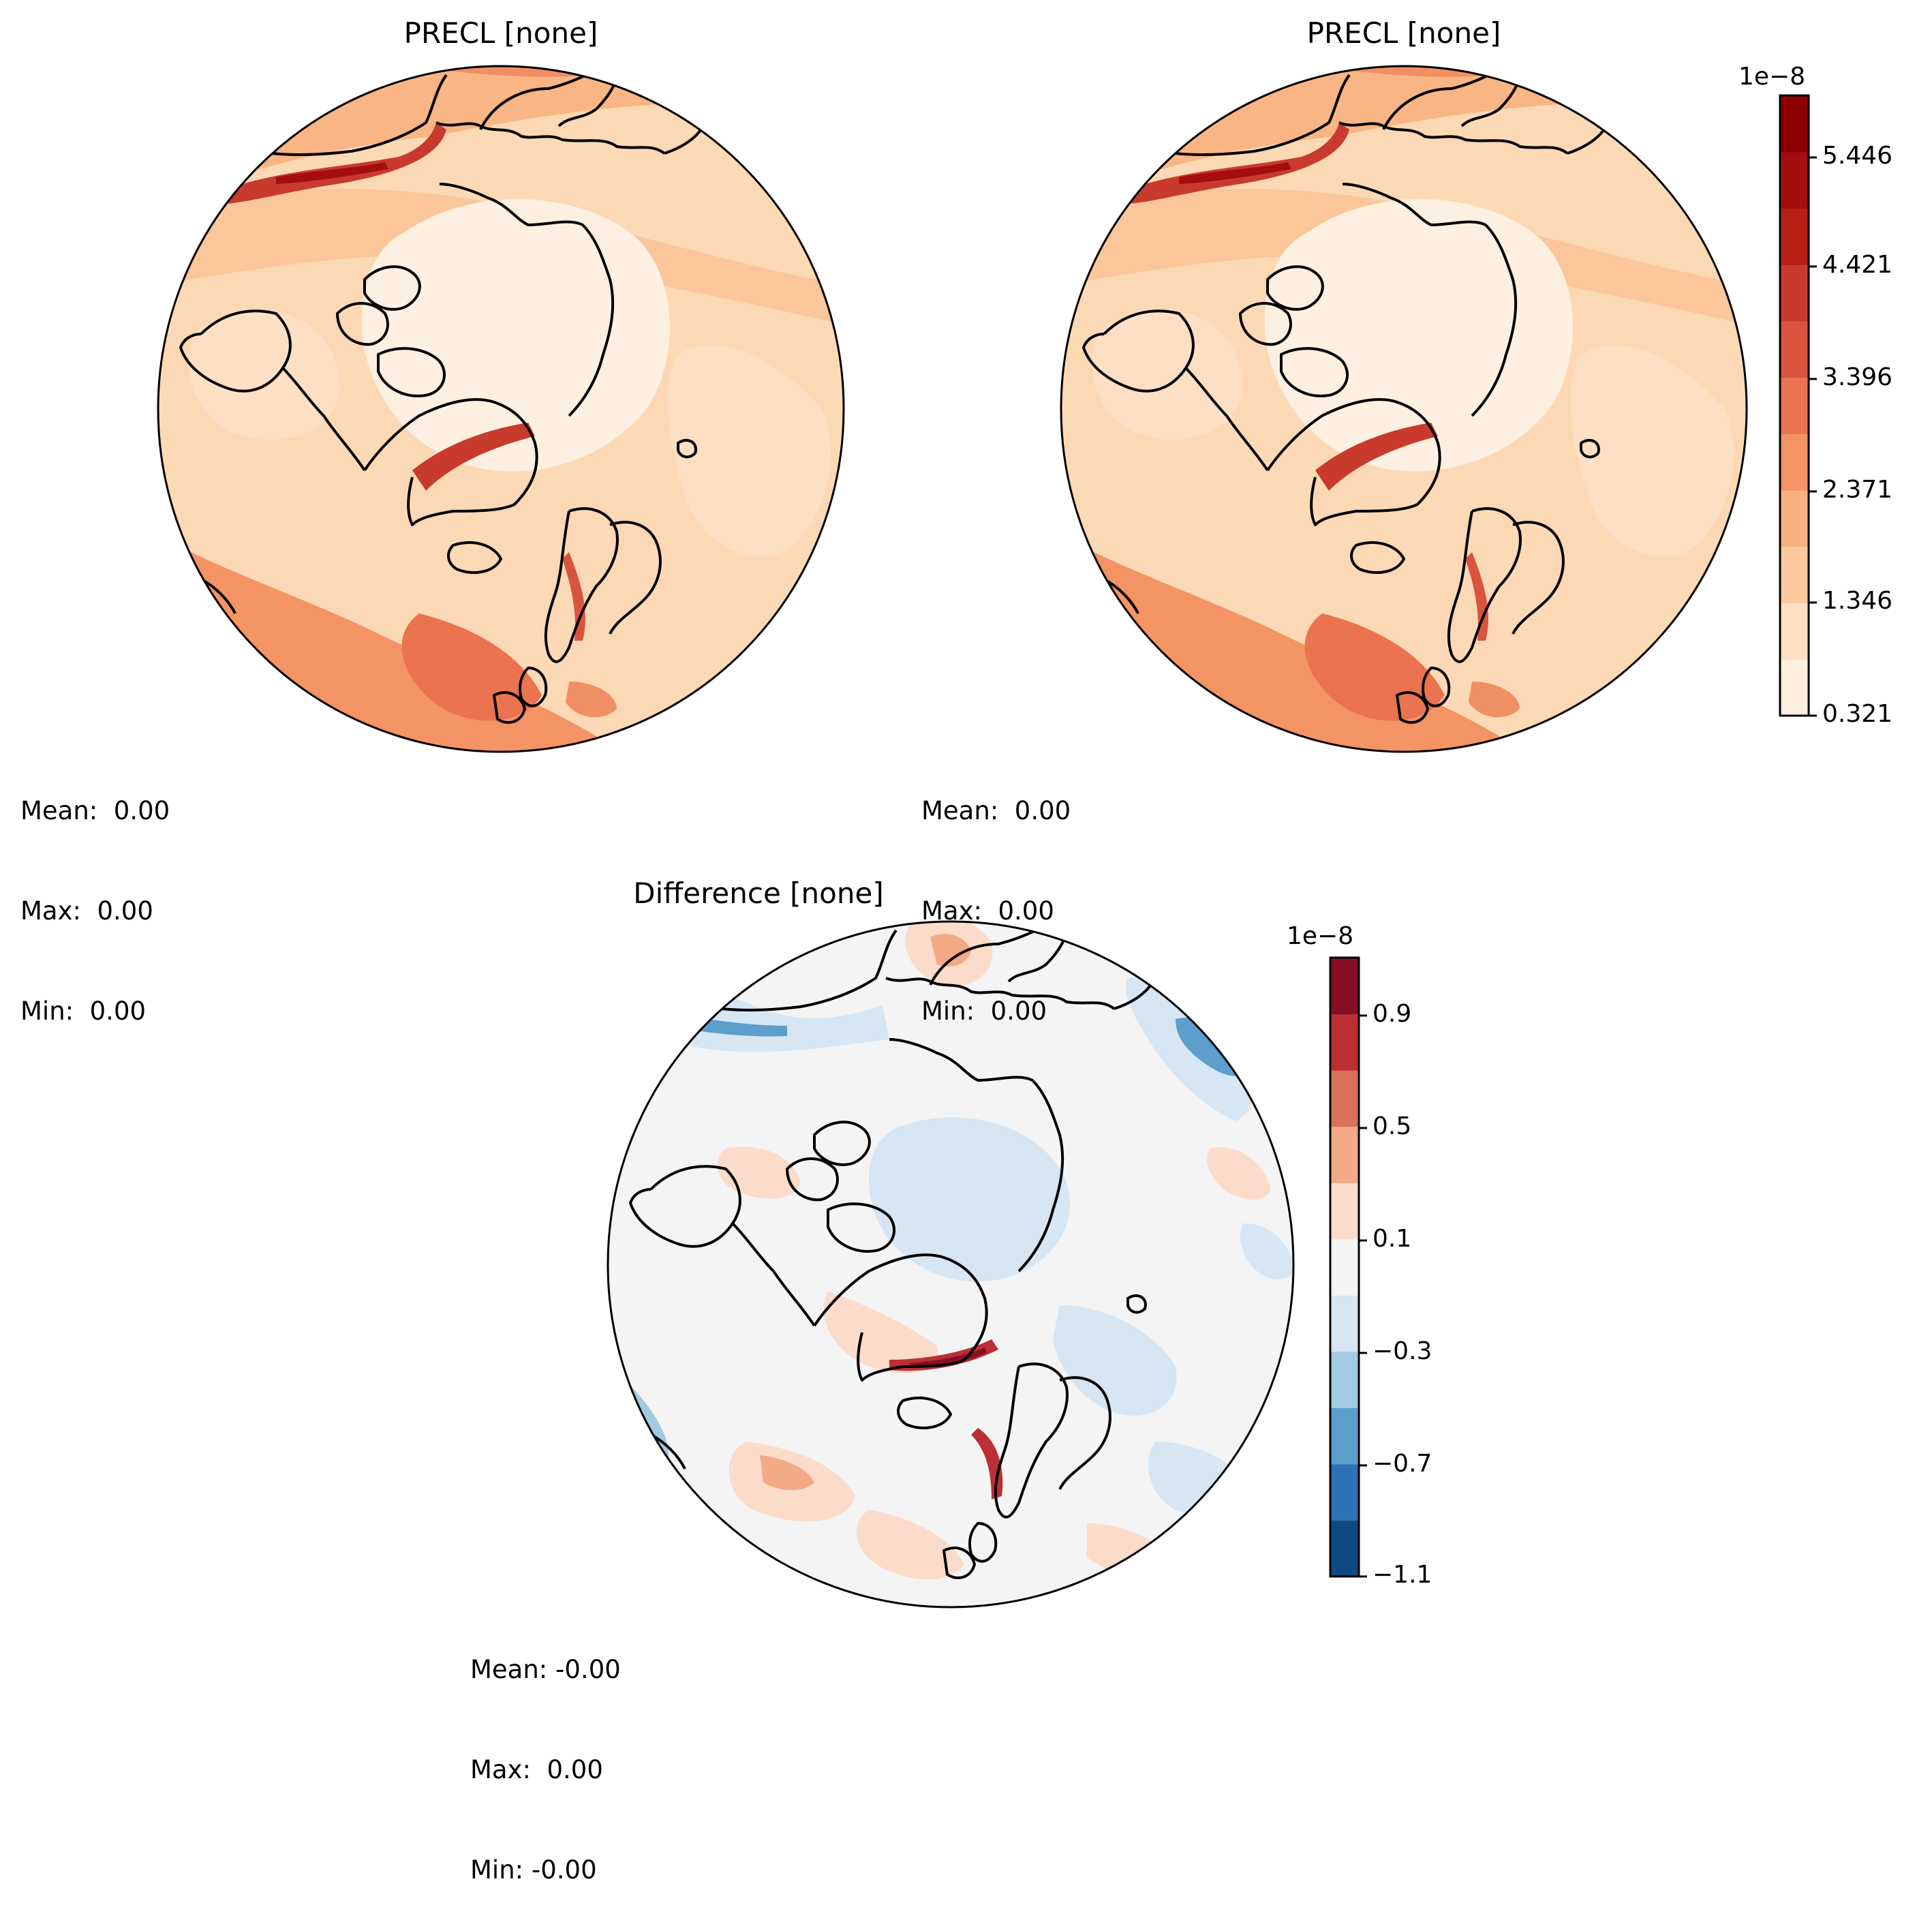 The width and height of the screenshot is (1932, 1920). Describe the element at coordinates (1402, 1351) in the screenshot. I see `colorbar-tick-label: −0.3` at that location.